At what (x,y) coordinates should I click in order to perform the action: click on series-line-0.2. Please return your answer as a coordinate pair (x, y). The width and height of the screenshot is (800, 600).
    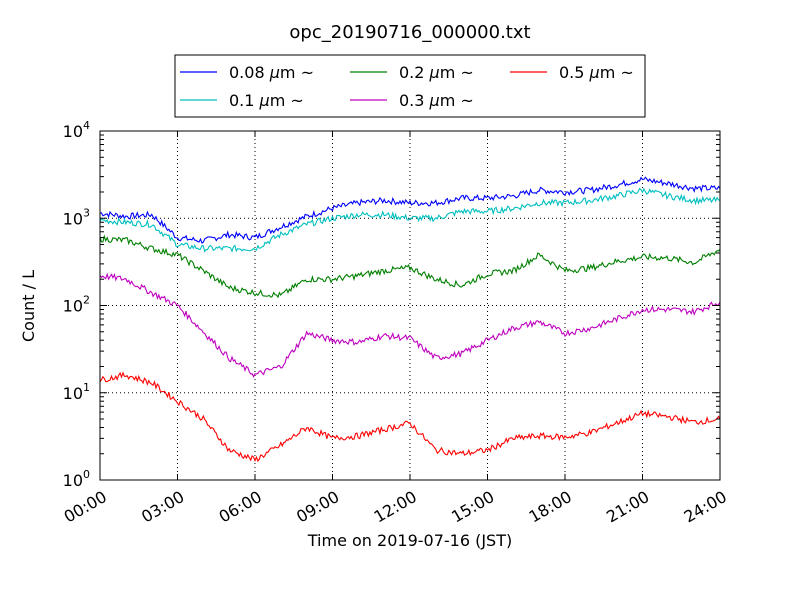
    Looking at the image, I should click on (410, 266).